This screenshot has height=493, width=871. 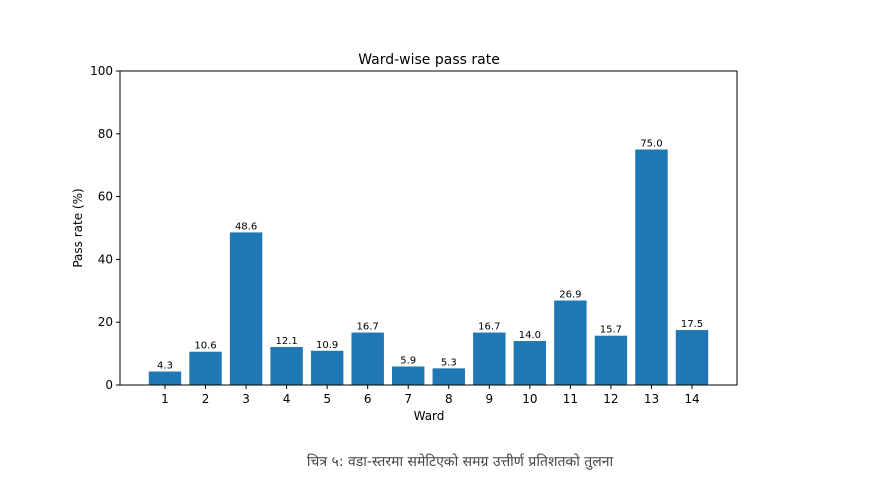 What do you see at coordinates (105, 322) in the screenshot?
I see `y-tick-label: 20` at bounding box center [105, 322].